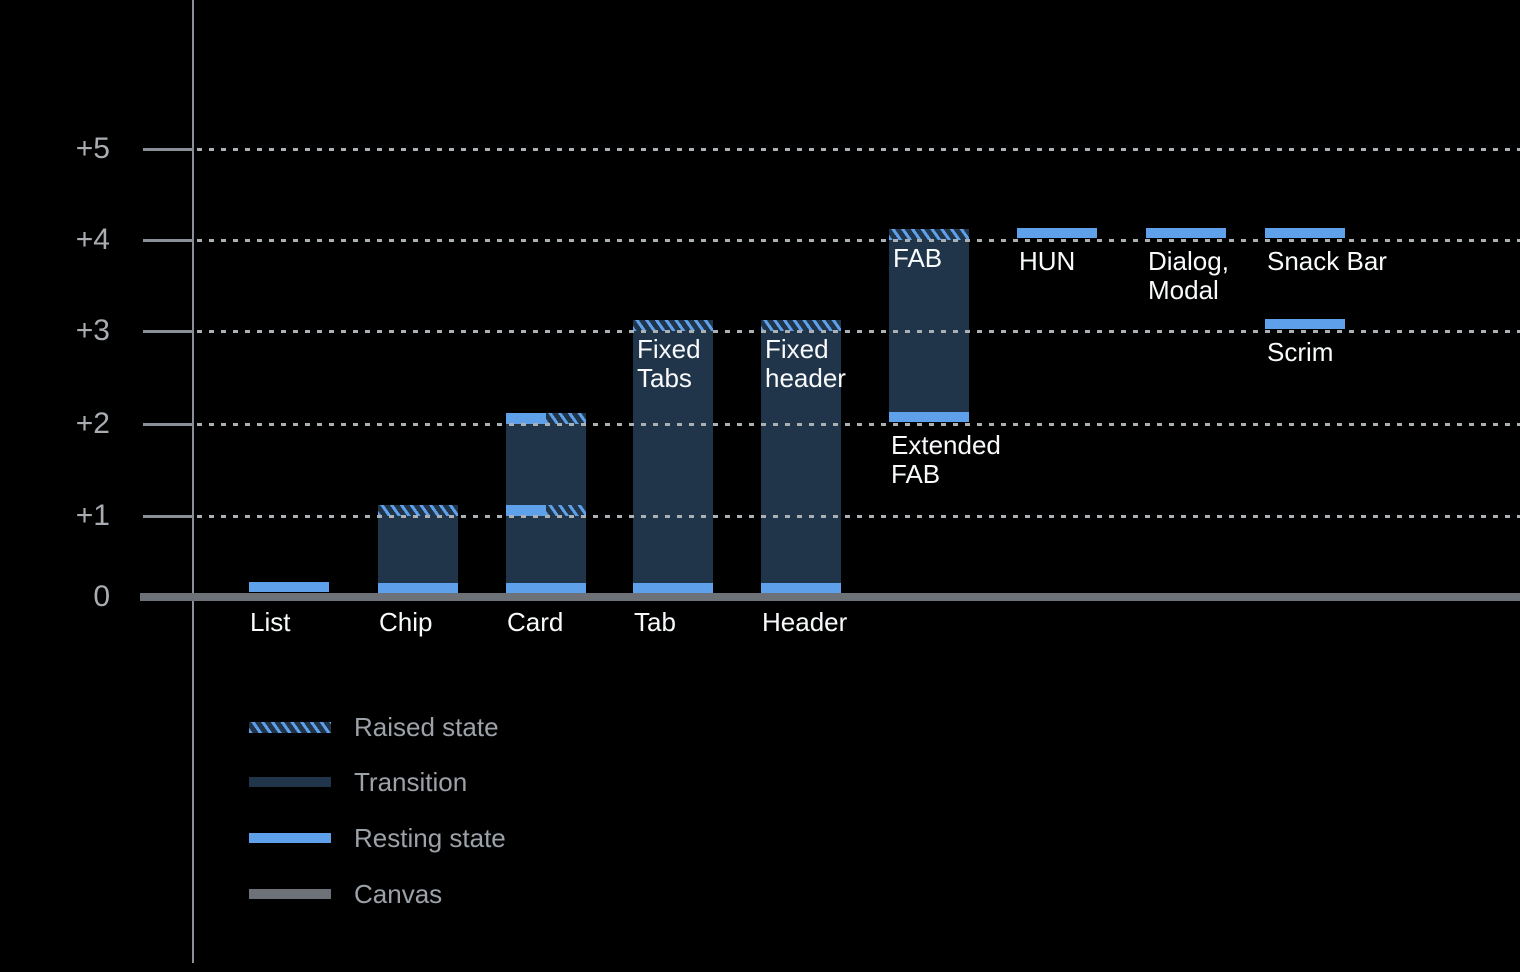 The image size is (1520, 972). What do you see at coordinates (92, 239) in the screenshot?
I see `y-tick-label-4: +4` at bounding box center [92, 239].